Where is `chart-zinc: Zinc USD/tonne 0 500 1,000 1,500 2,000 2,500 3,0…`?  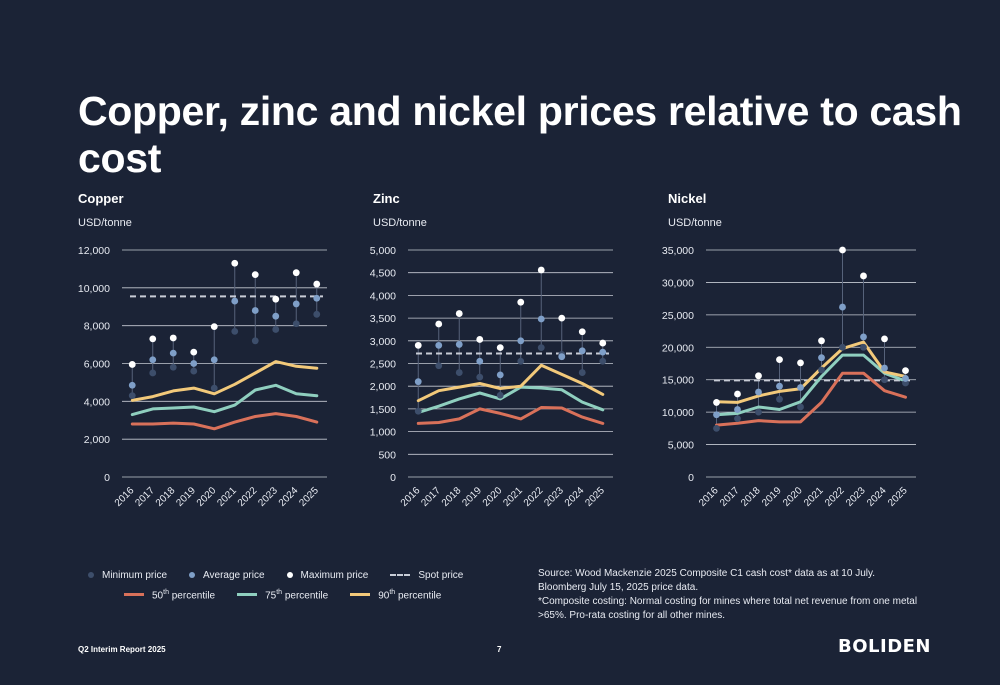
chart-zinc: Zinc USD/tonne 0 500 1,000 1,500 2,000 2,500 3,0… is located at coordinates (491, 350).